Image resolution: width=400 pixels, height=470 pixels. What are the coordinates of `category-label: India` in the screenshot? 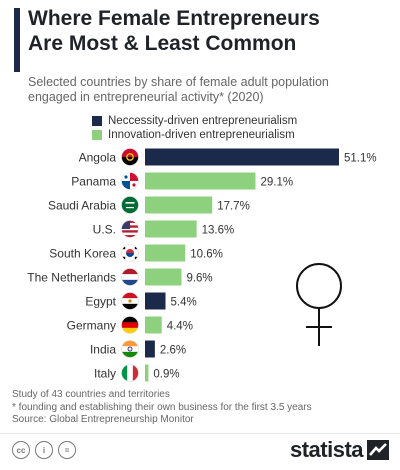 It's located at (103, 350).